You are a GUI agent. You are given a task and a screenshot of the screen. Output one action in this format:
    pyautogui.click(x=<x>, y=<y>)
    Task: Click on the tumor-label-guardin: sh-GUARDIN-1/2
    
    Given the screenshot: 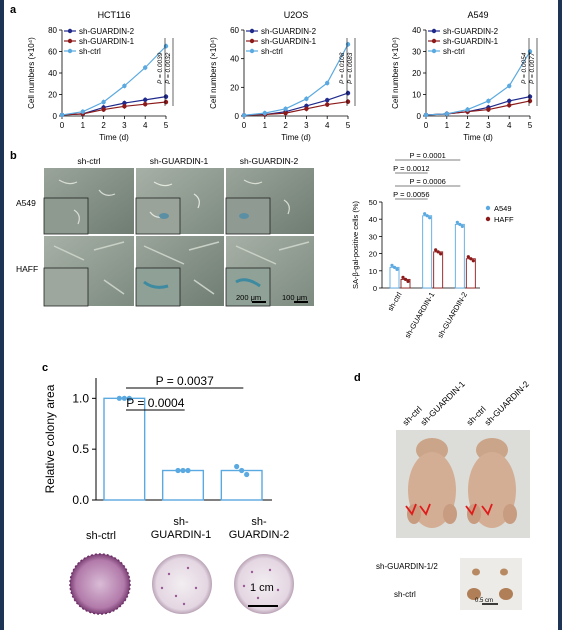 What is the action you would take?
    pyautogui.click(x=407, y=566)
    